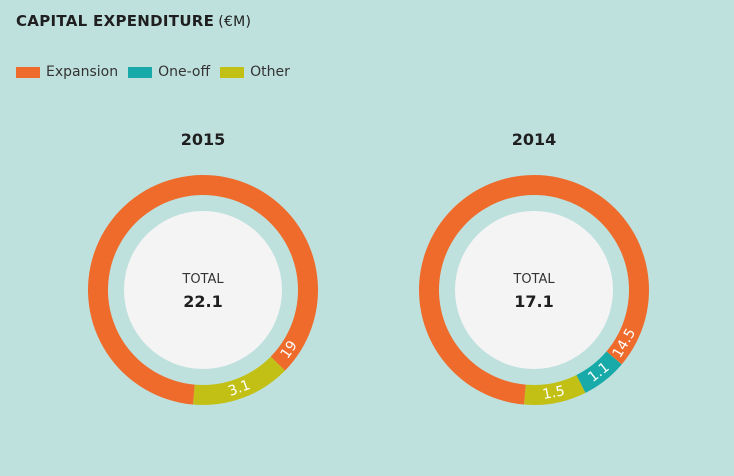  I want to click on data-label-other-2014: 1.5, so click(553, 393).